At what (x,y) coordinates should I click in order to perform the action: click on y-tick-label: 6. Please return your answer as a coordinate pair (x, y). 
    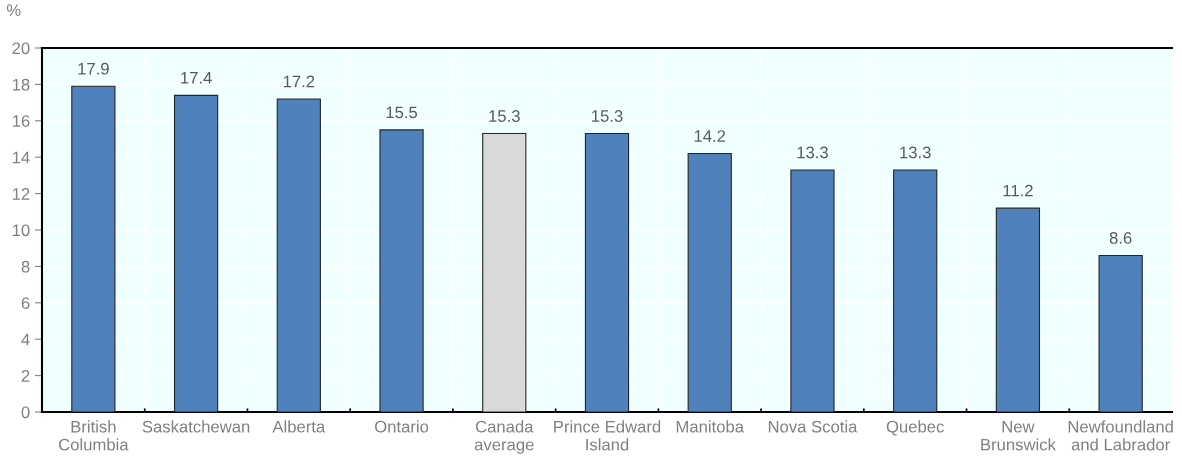
    Looking at the image, I should click on (25, 303).